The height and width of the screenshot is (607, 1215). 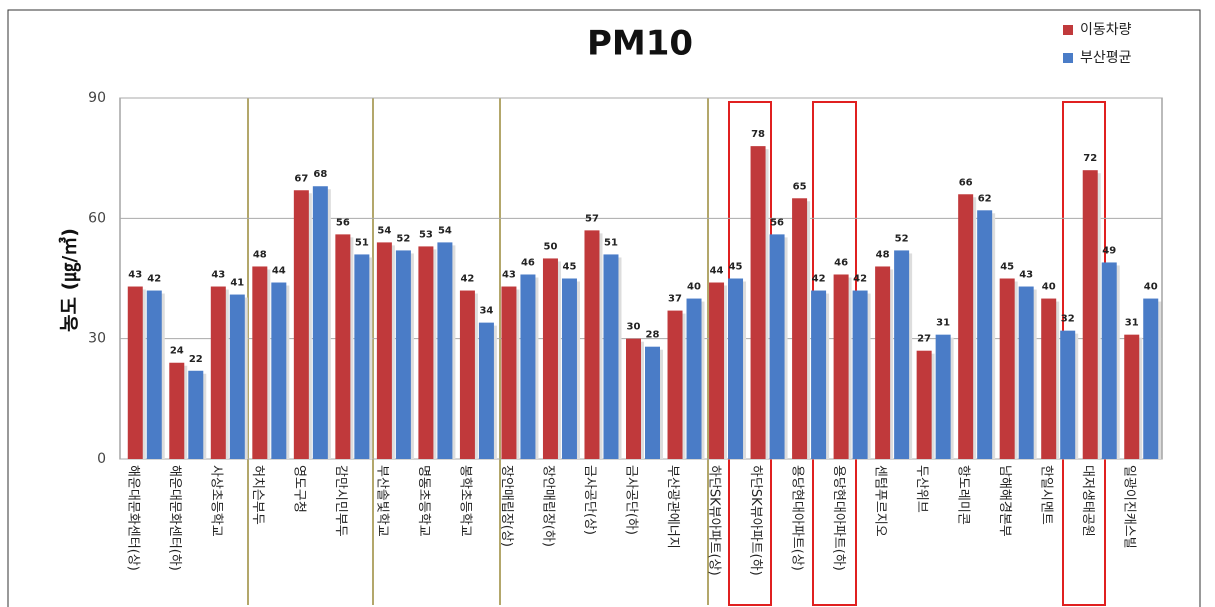 I want to click on value-label: 44, so click(x=279, y=271).